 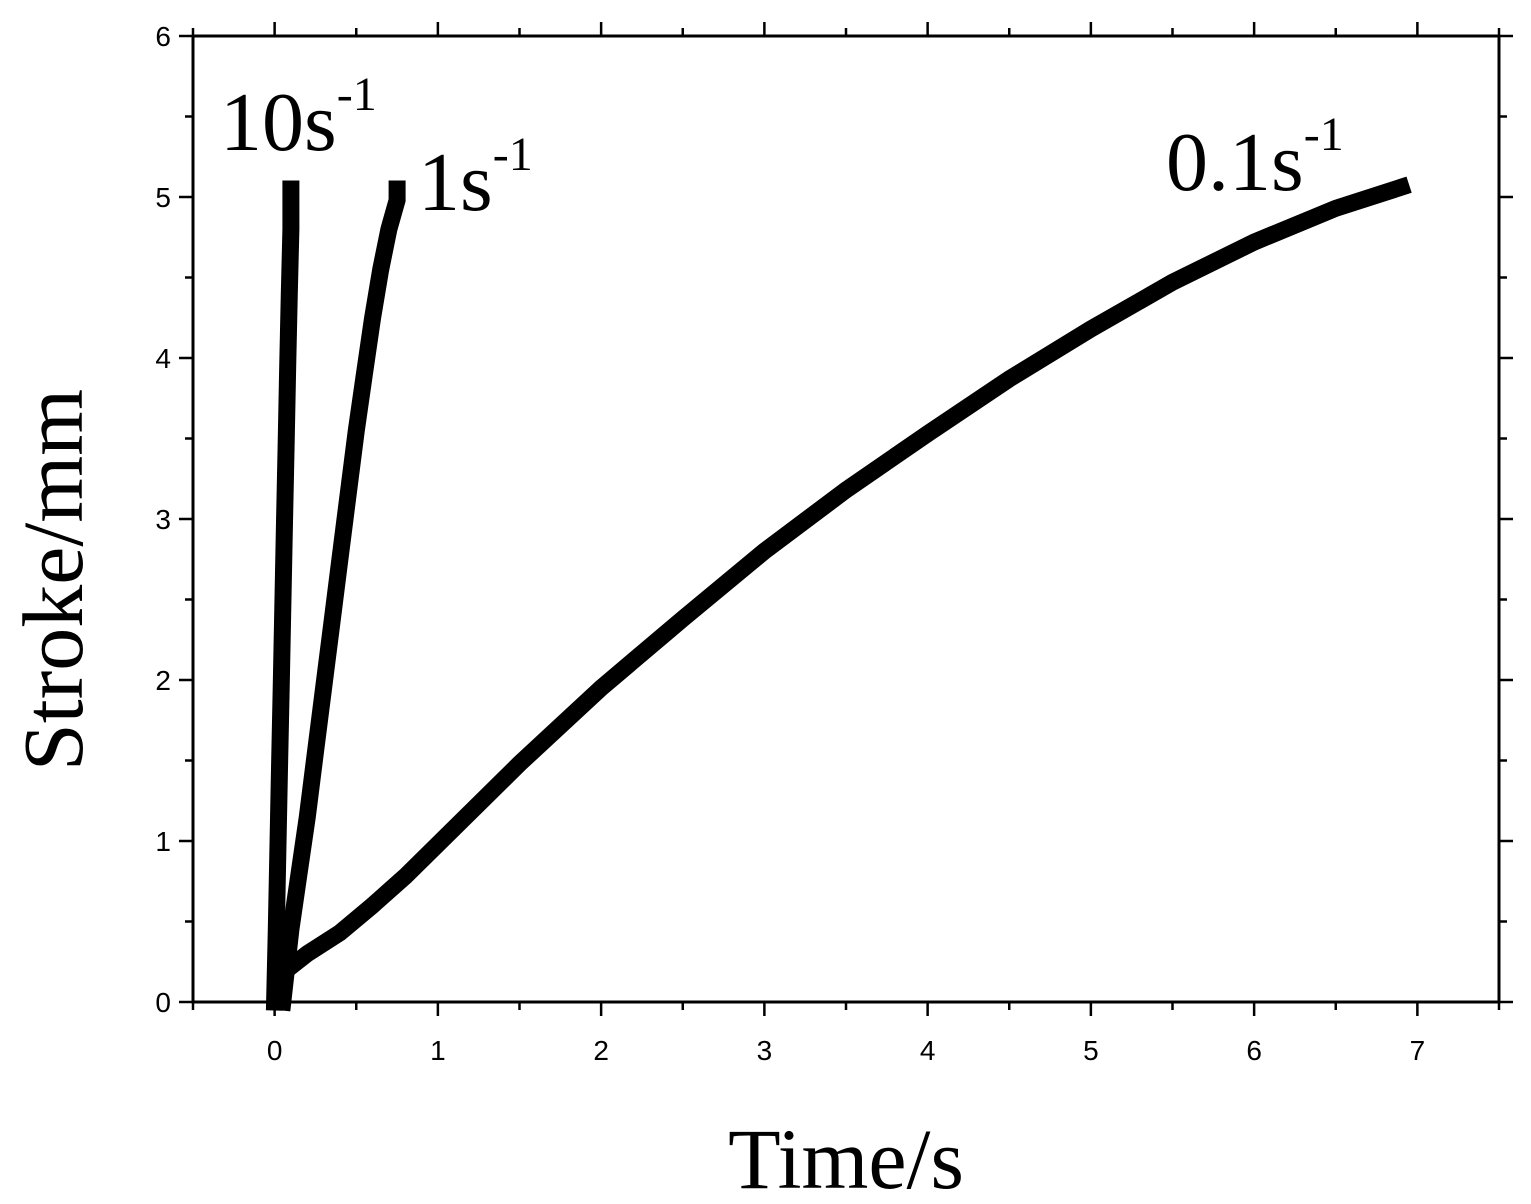 I want to click on x-tick-label: 7, so click(x=1418, y=1050).